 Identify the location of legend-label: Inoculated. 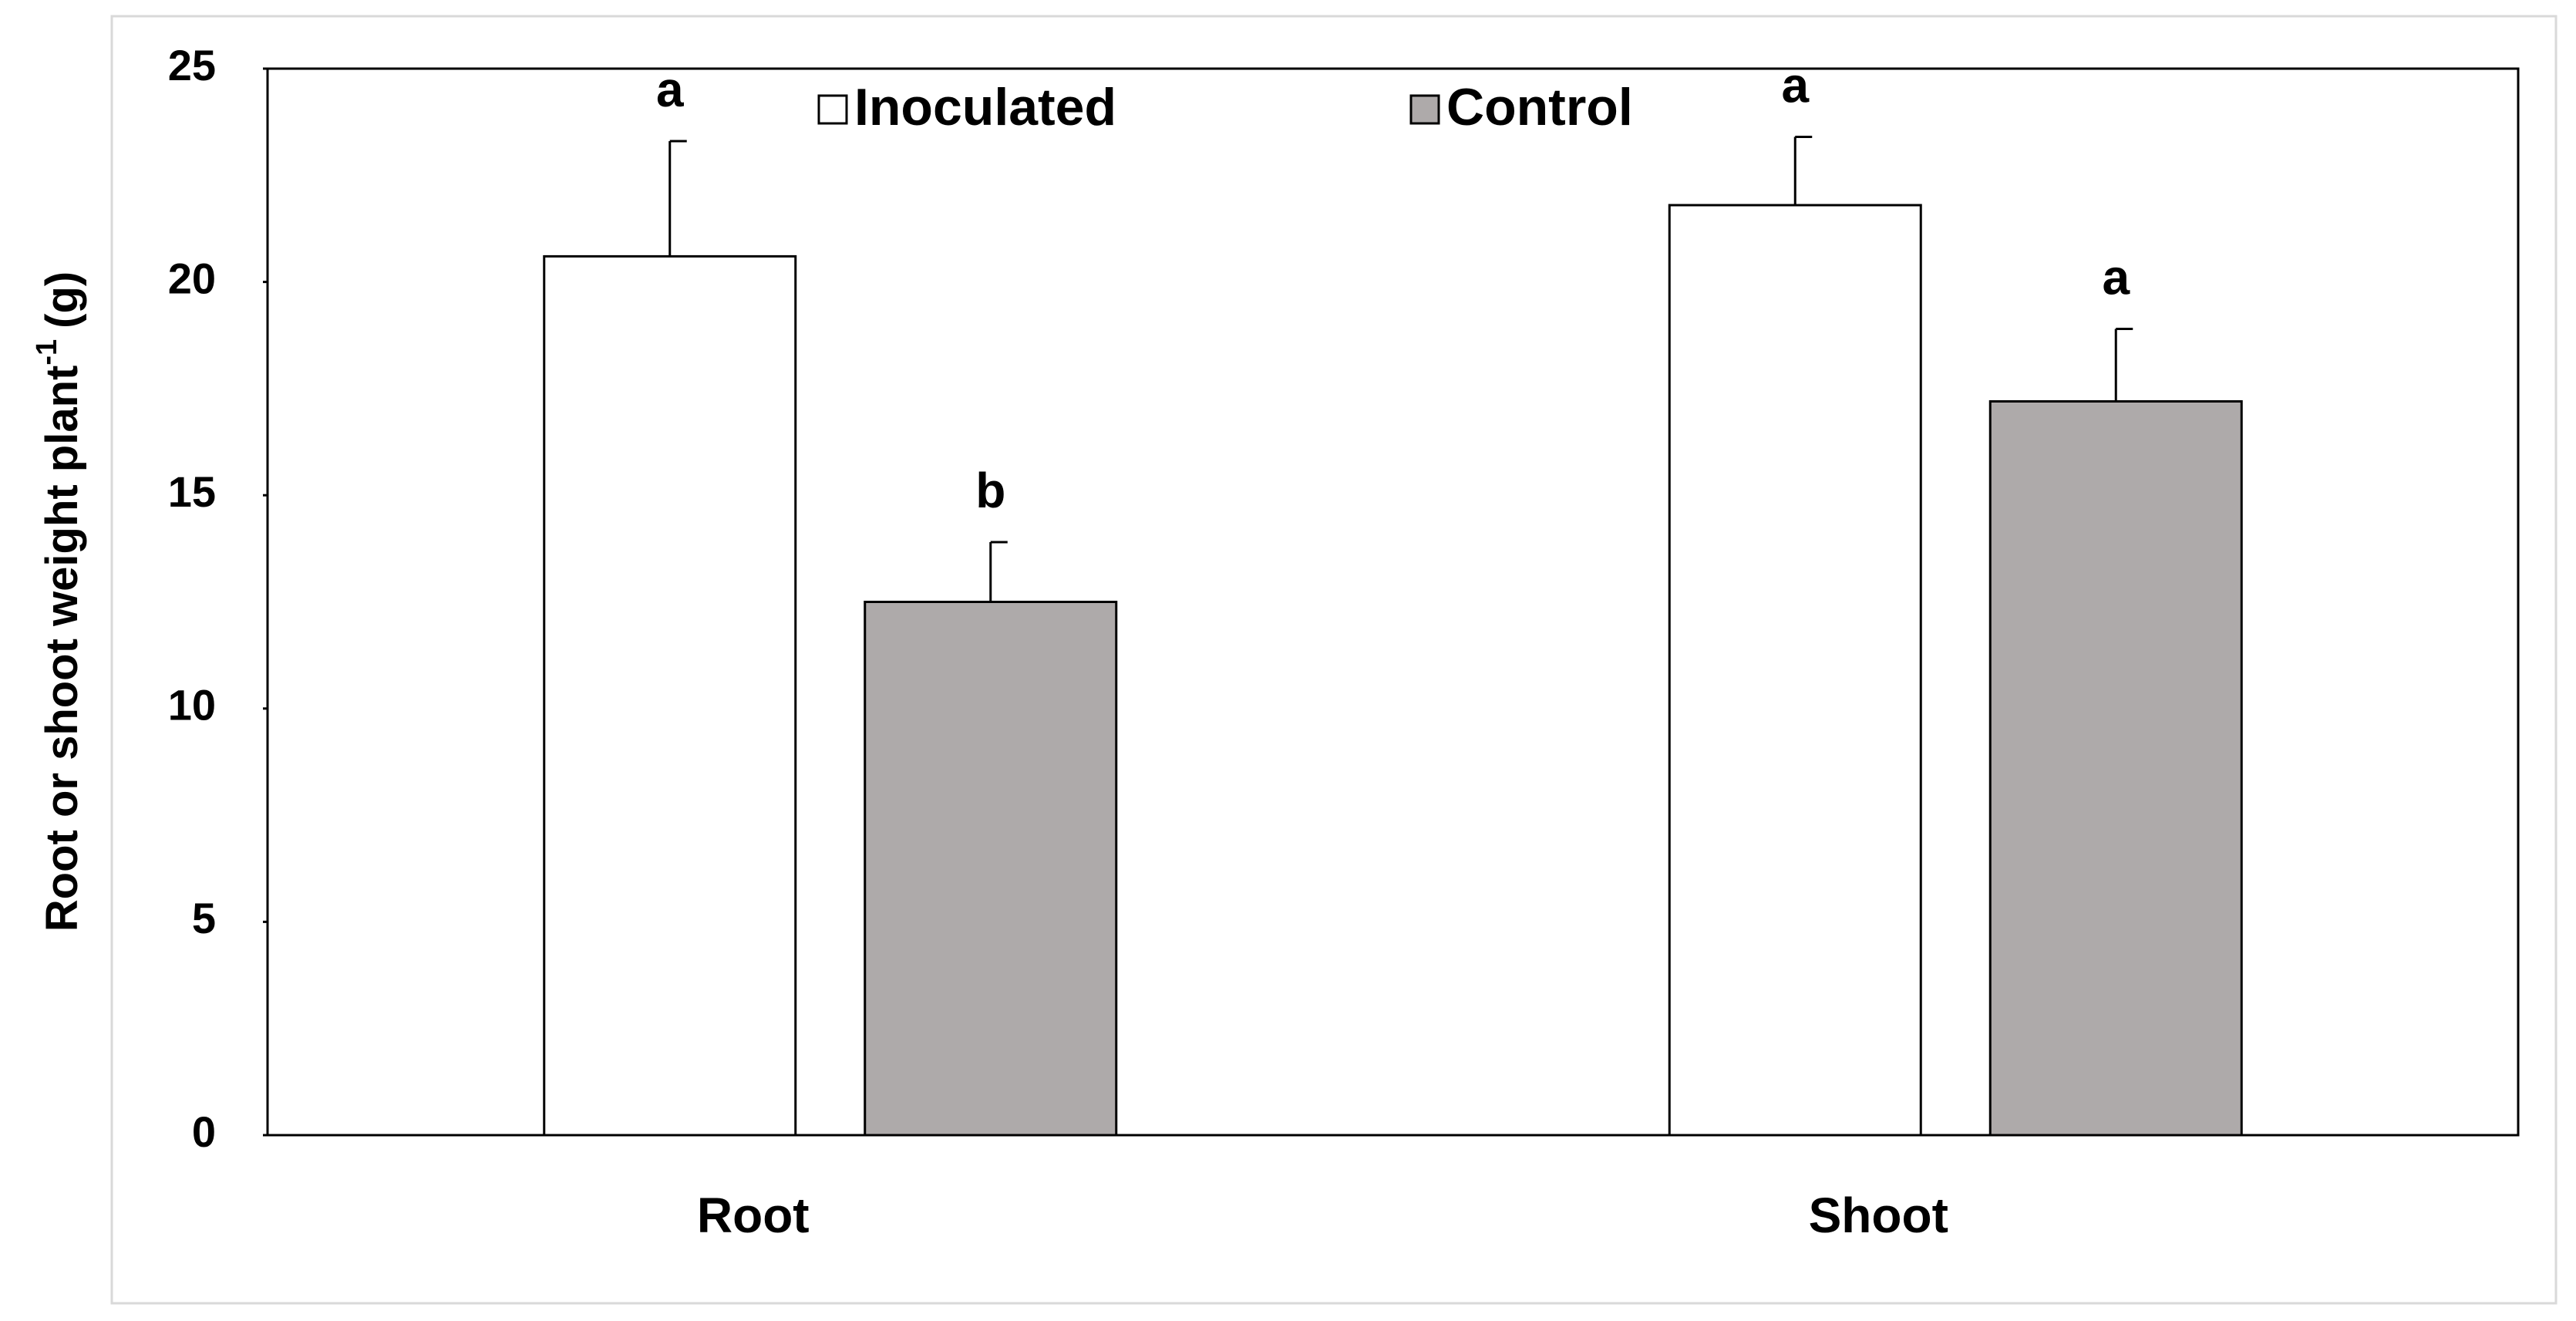
(985, 107).